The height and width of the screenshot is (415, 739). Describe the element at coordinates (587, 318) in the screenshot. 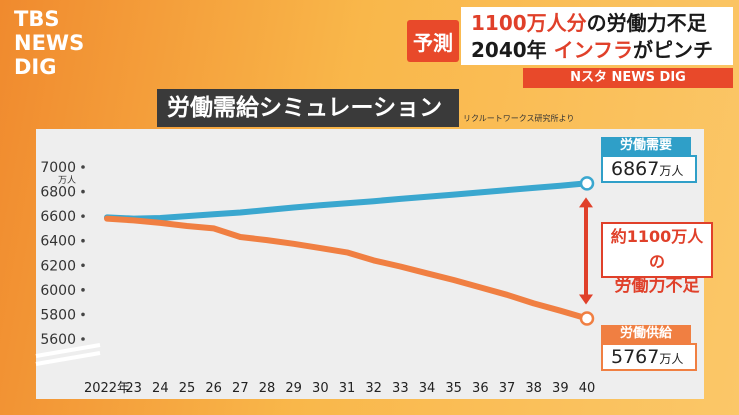

I see `supply-end-marker` at that location.